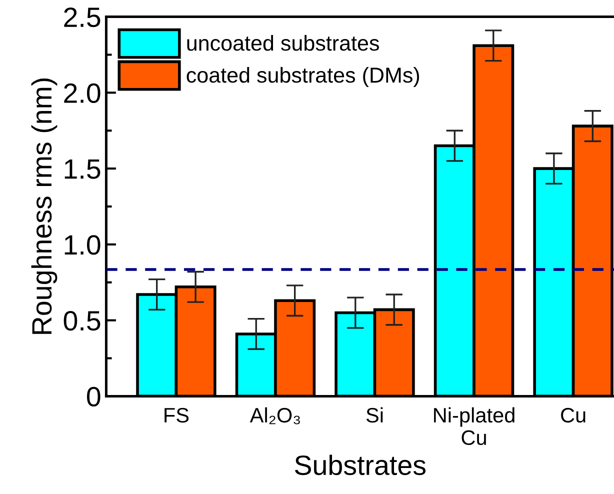 The image size is (614, 494). I want to click on x-tick-label: Al₂O₃, so click(275, 415).